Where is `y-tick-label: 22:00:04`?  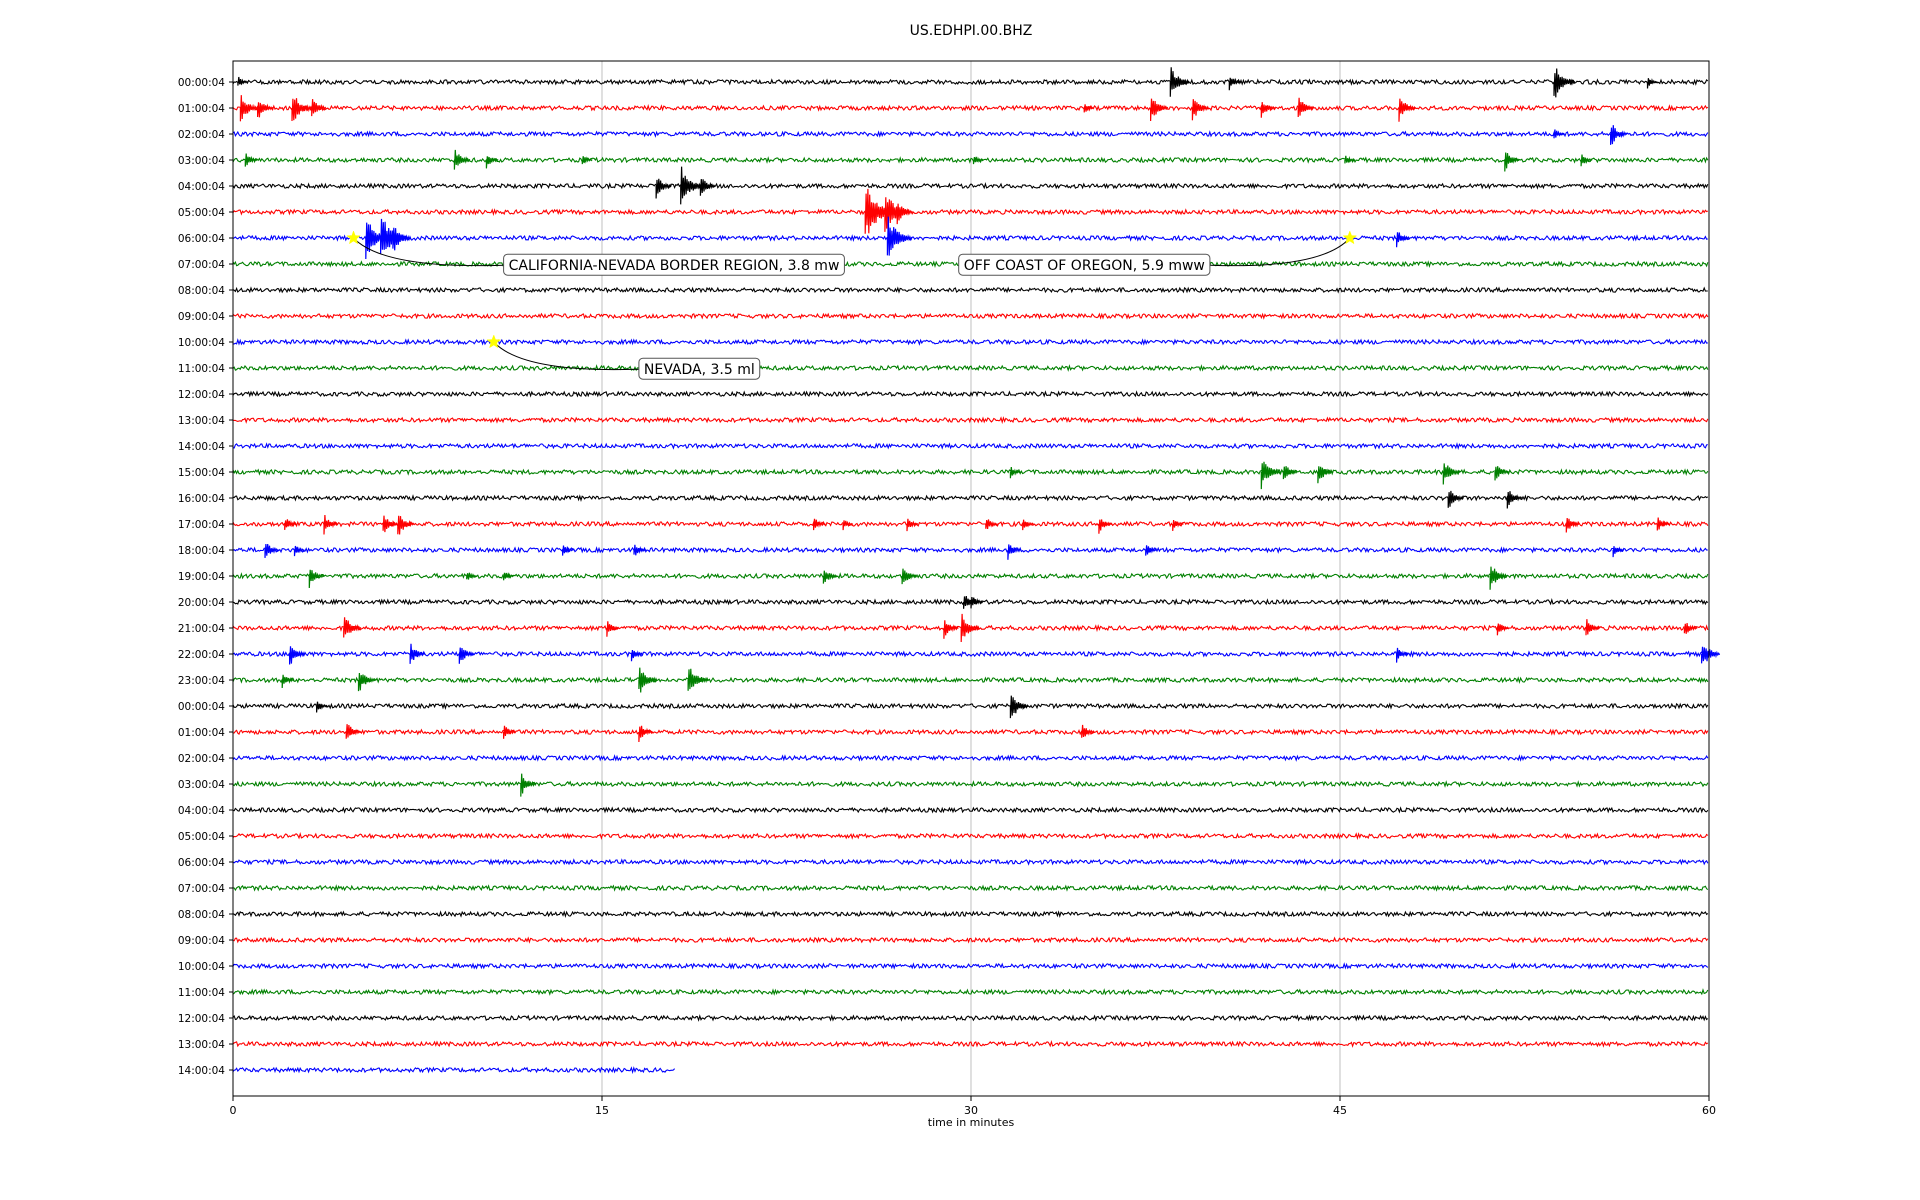
y-tick-label: 22:00:04 is located at coordinates (201, 655).